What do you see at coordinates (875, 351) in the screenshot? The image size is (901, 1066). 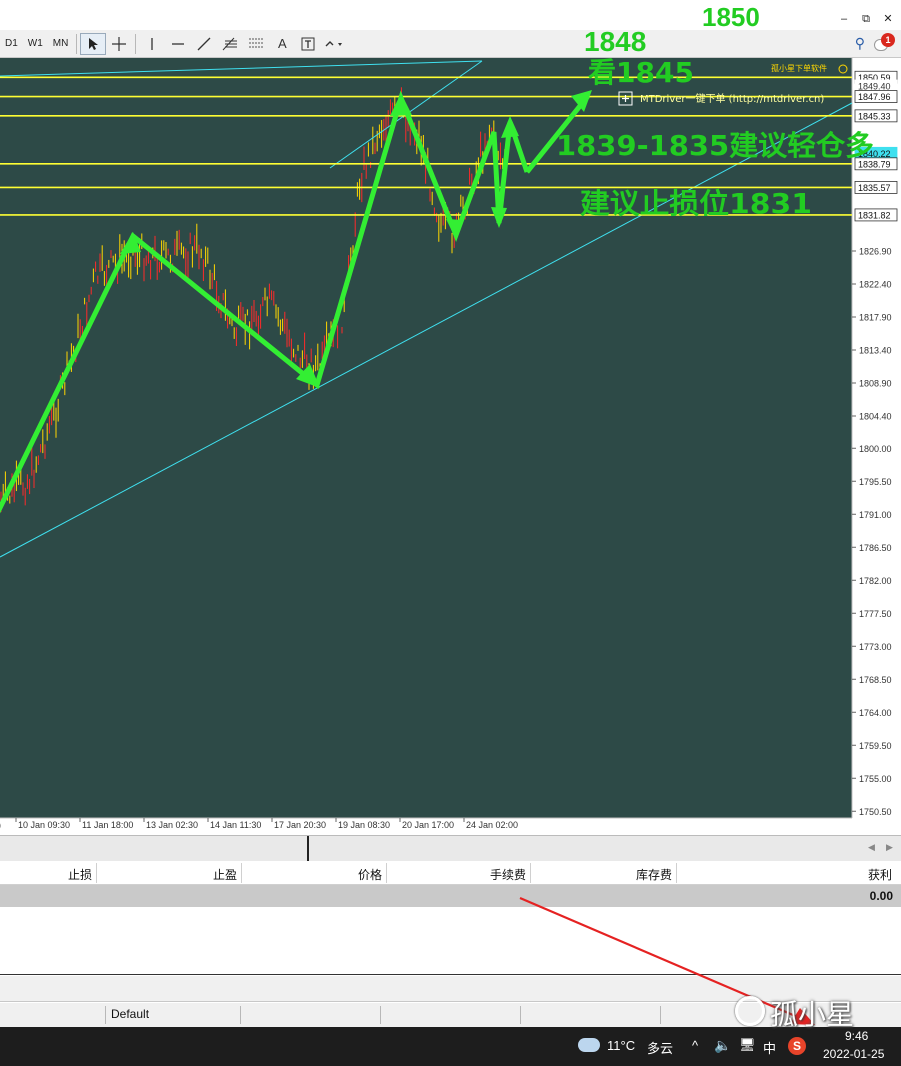 I see `price-tick-label: 1813.40` at bounding box center [875, 351].